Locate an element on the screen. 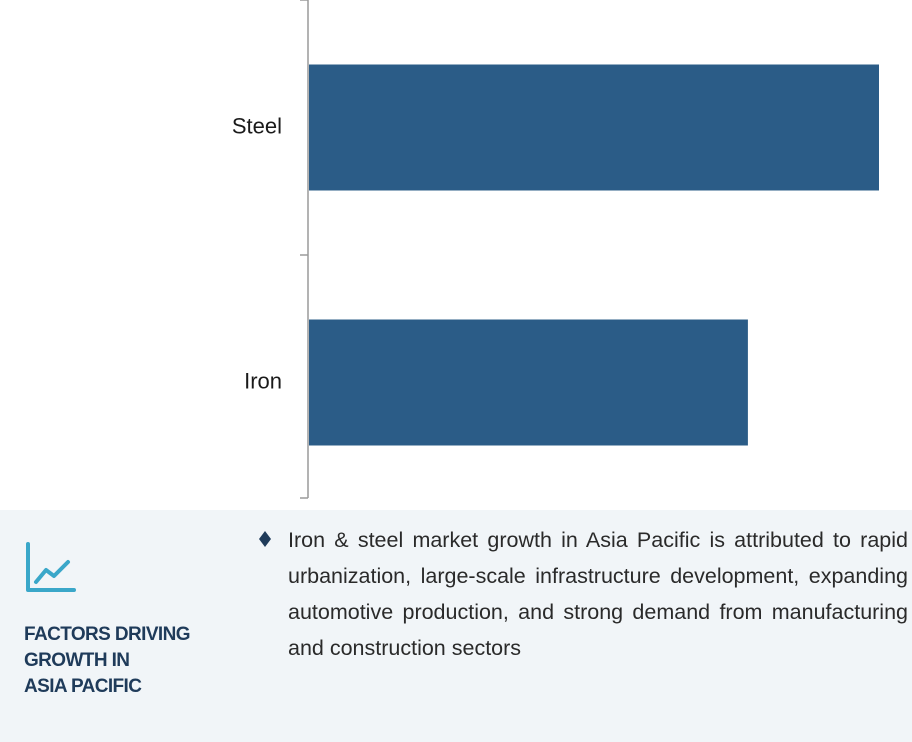  bar-steel is located at coordinates (594, 127).